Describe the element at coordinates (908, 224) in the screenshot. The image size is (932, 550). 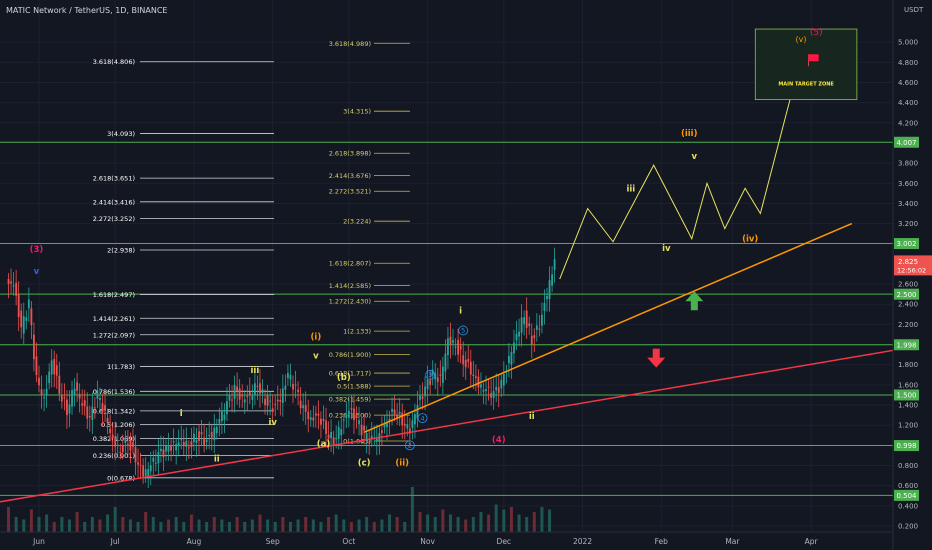
I see `y-tick-label: 3.200` at that location.